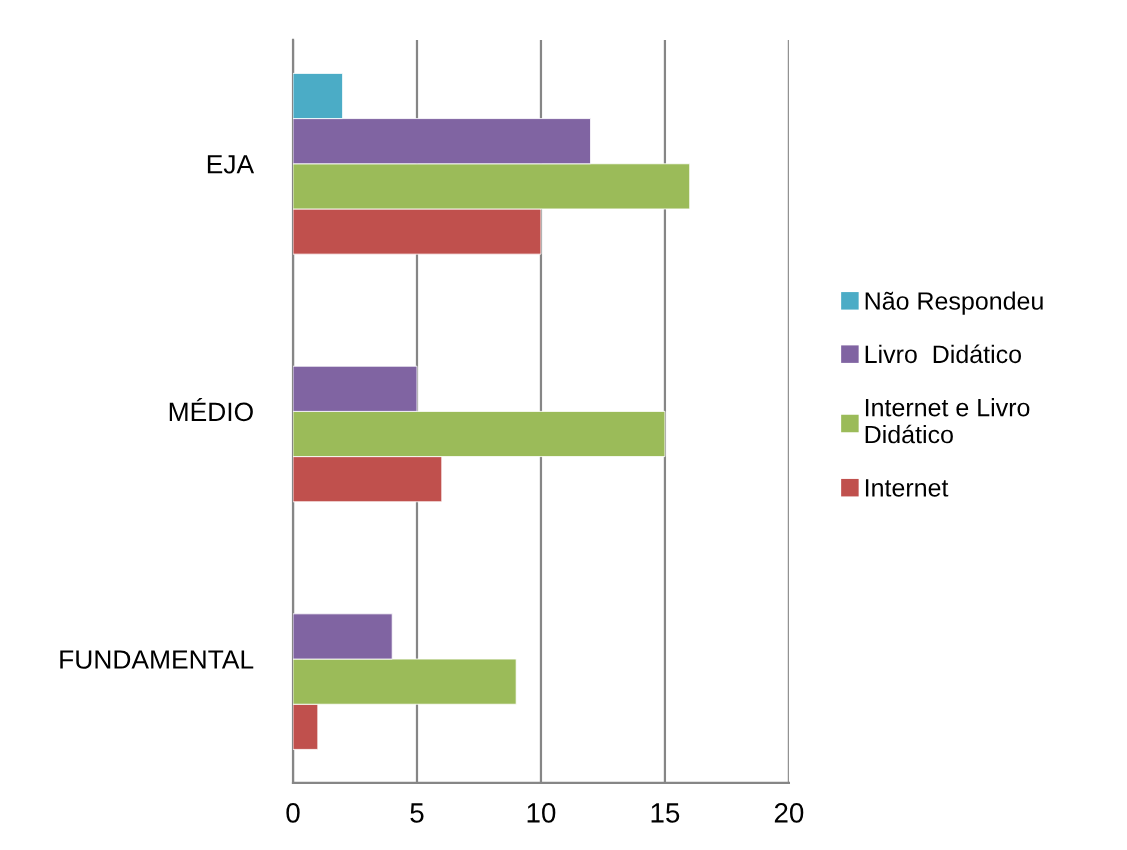  I want to click on y-tick-label: EJA, so click(231, 164).